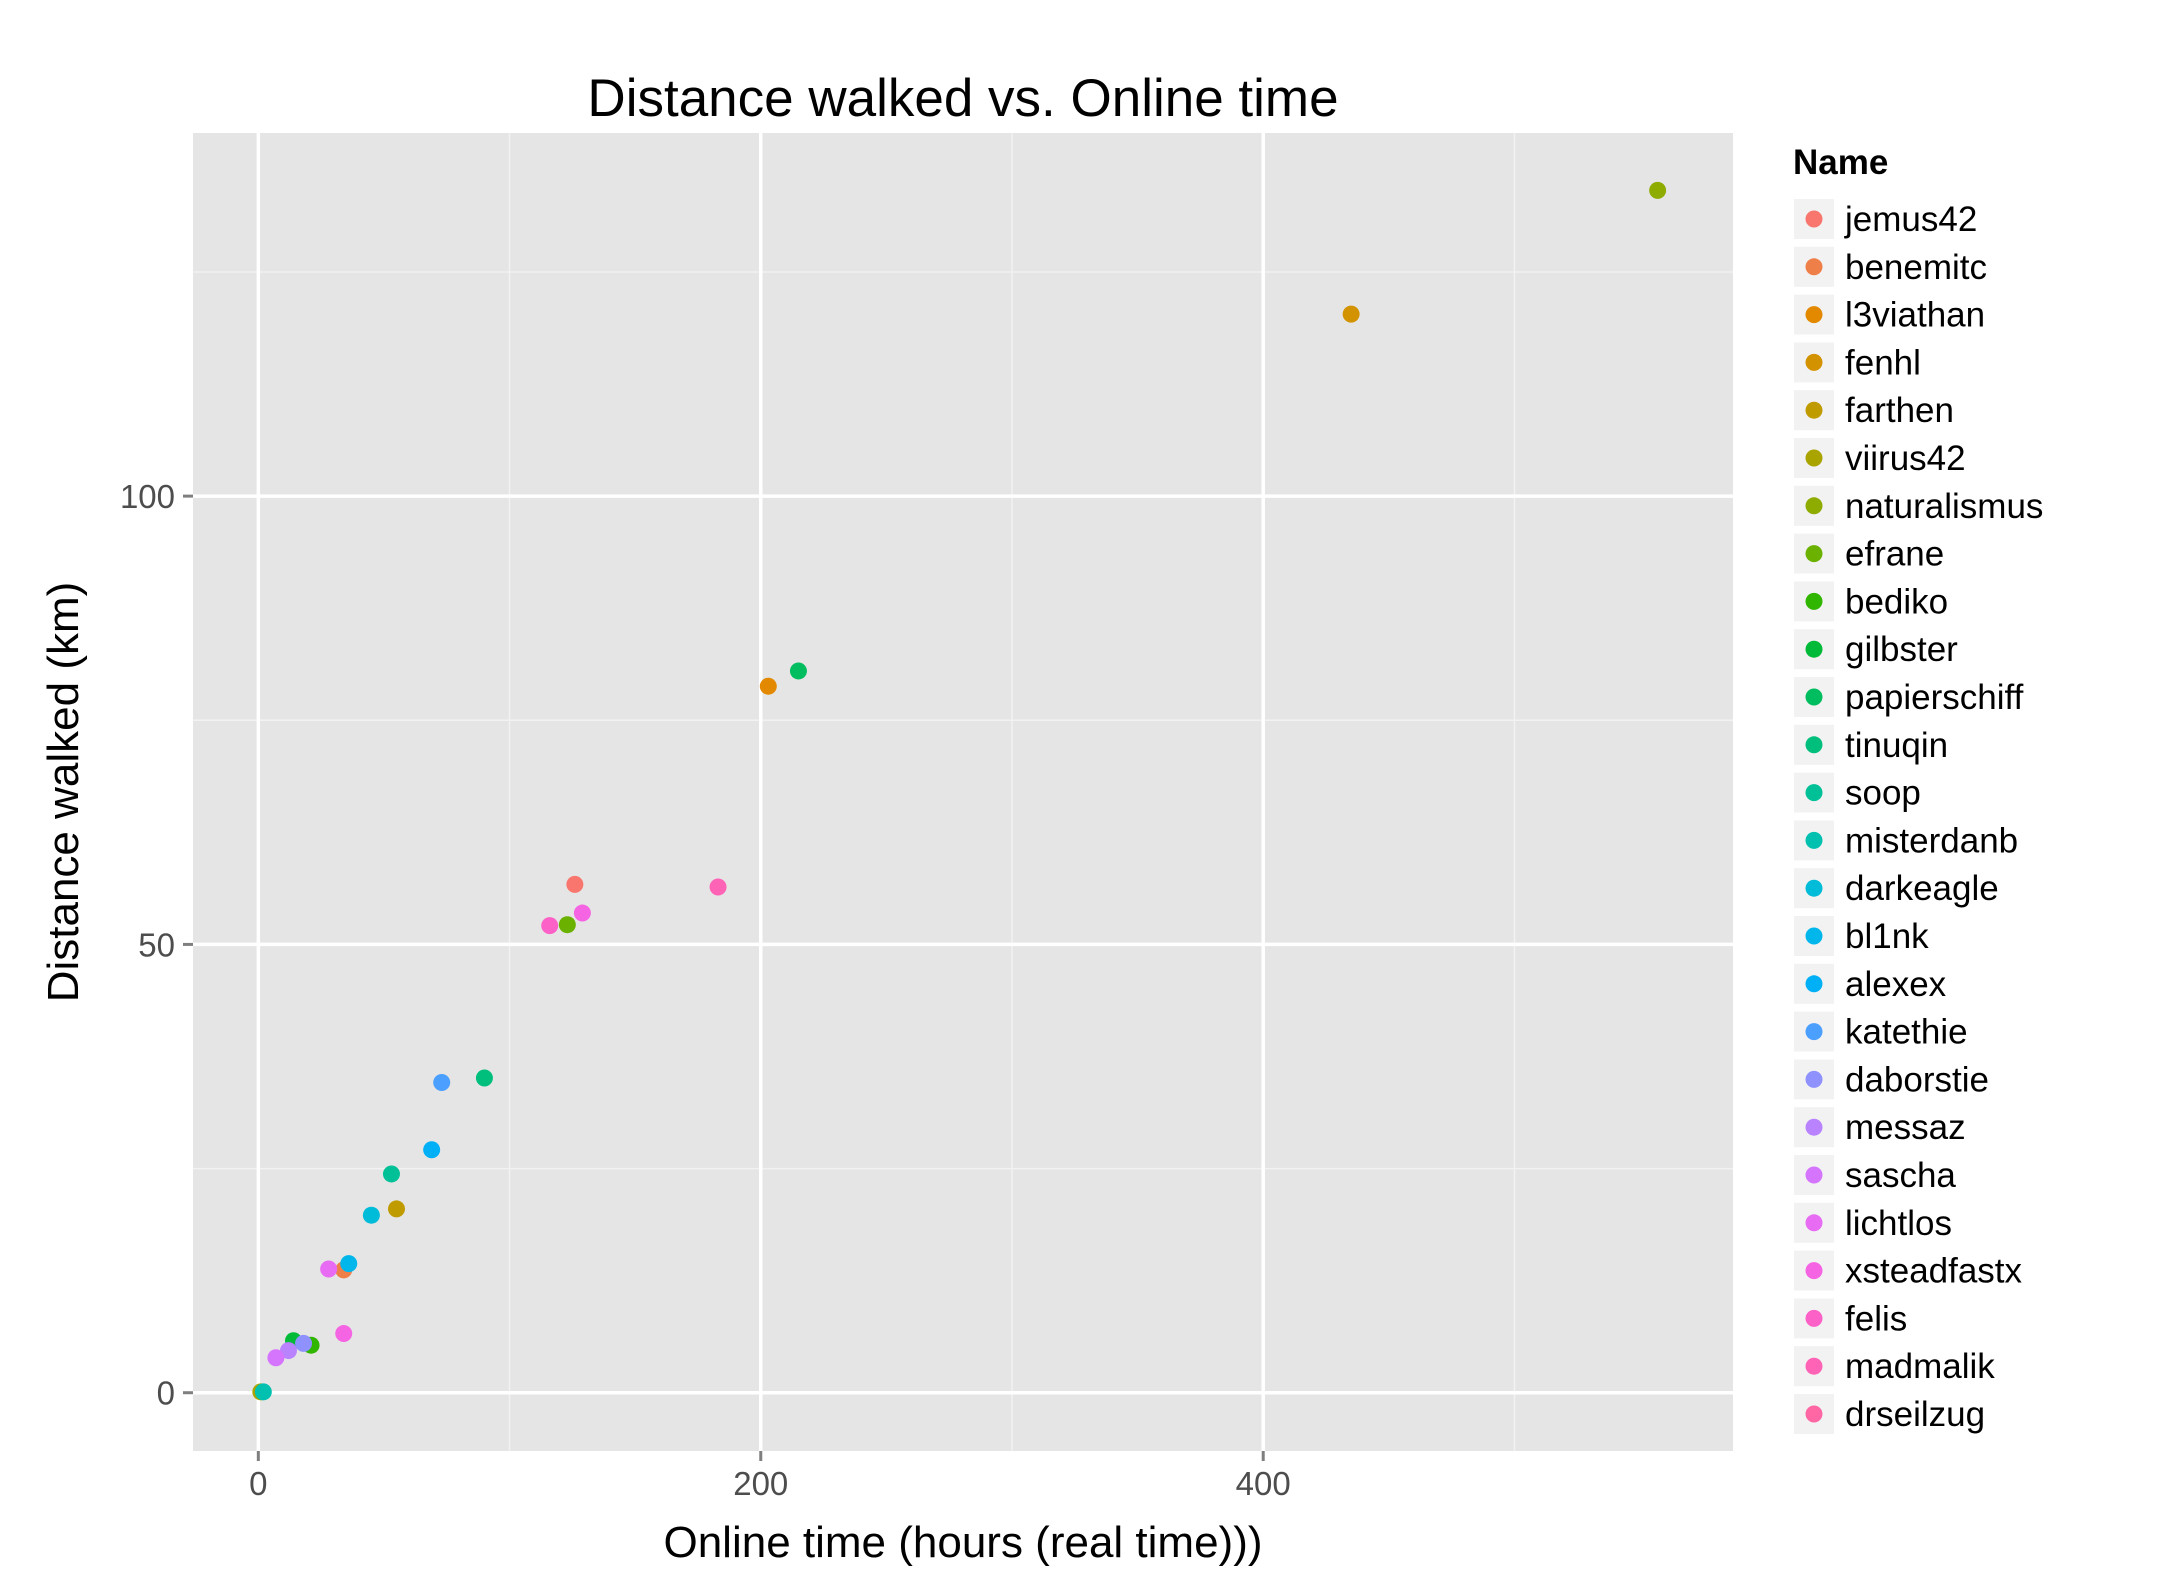 The height and width of the screenshot is (1587, 2175). I want to click on legend-item-felis: felis, so click(1849, 1318).